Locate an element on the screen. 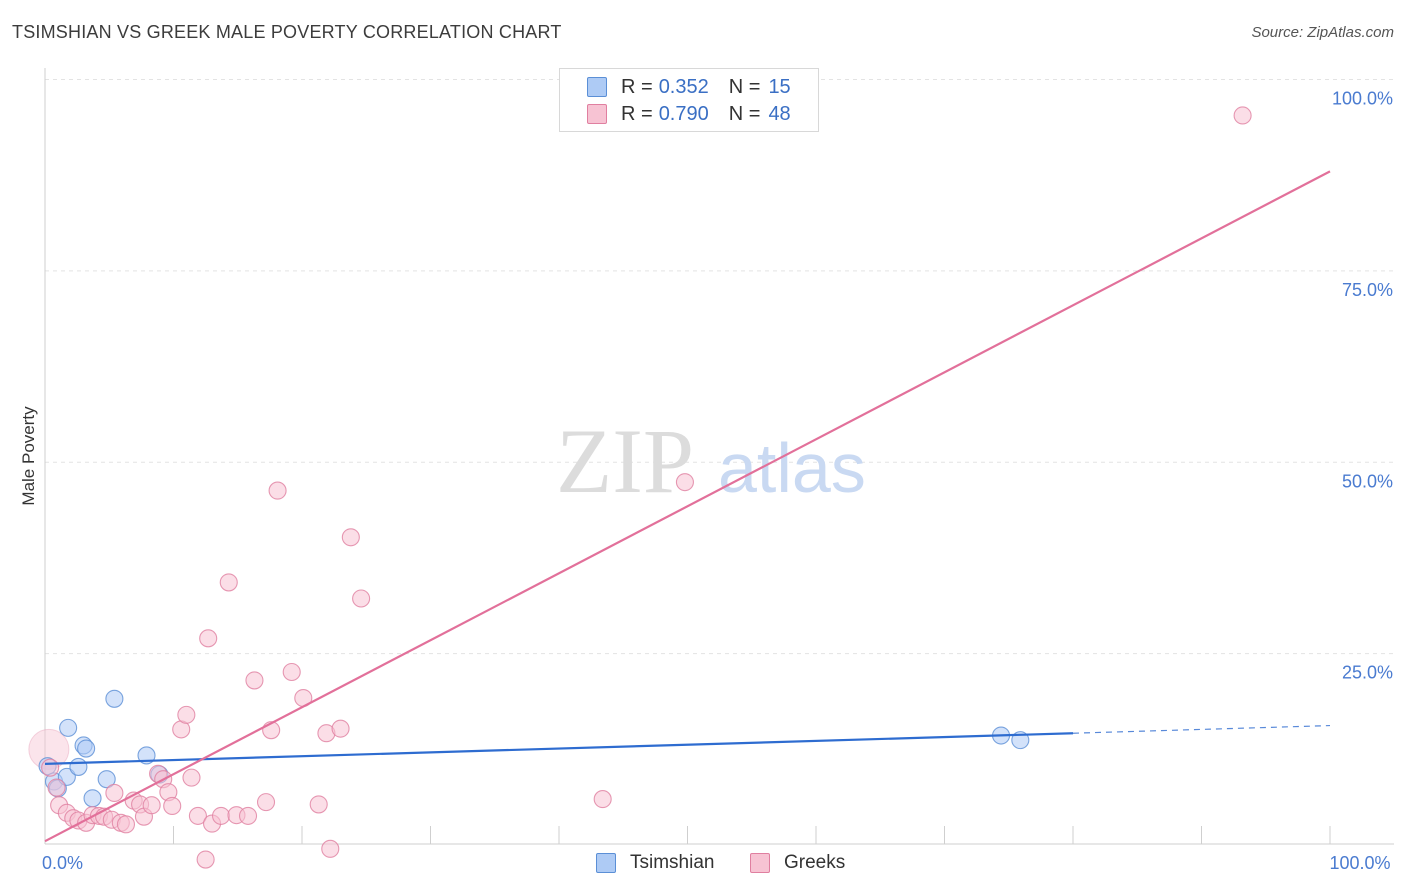 Image resolution: width=1406 pixels, height=892 pixels. series-swatch-tsimshian is located at coordinates (606, 863).